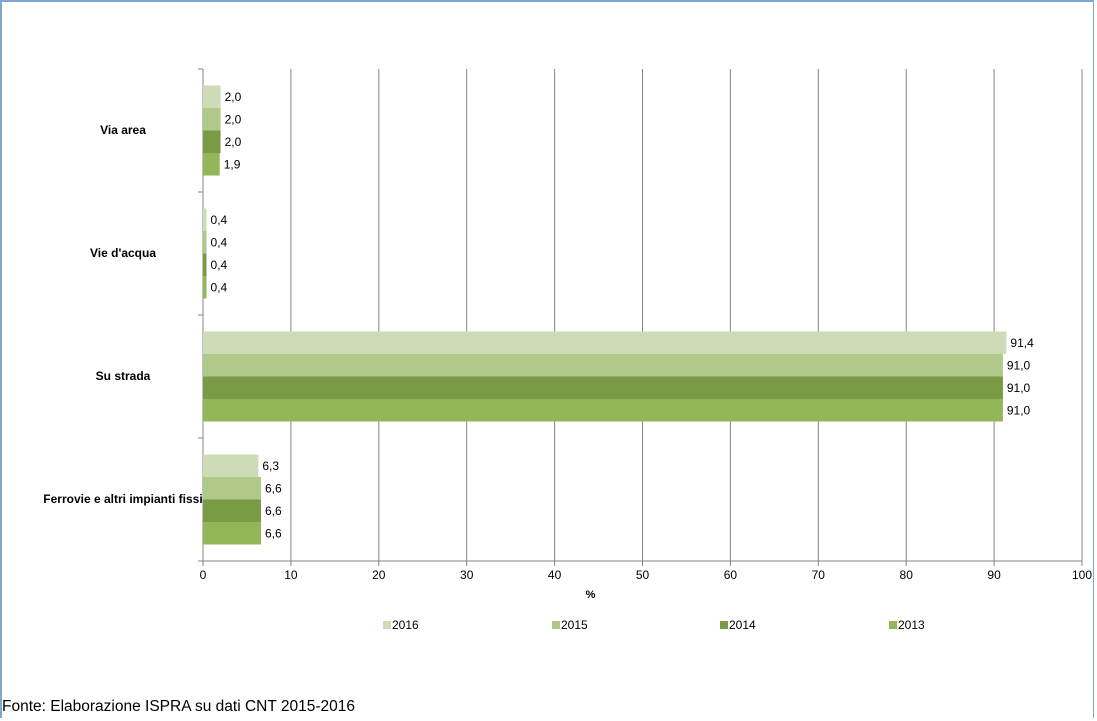 This screenshot has width=1097, height=721. I want to click on x-axis-label: %, so click(591, 595).